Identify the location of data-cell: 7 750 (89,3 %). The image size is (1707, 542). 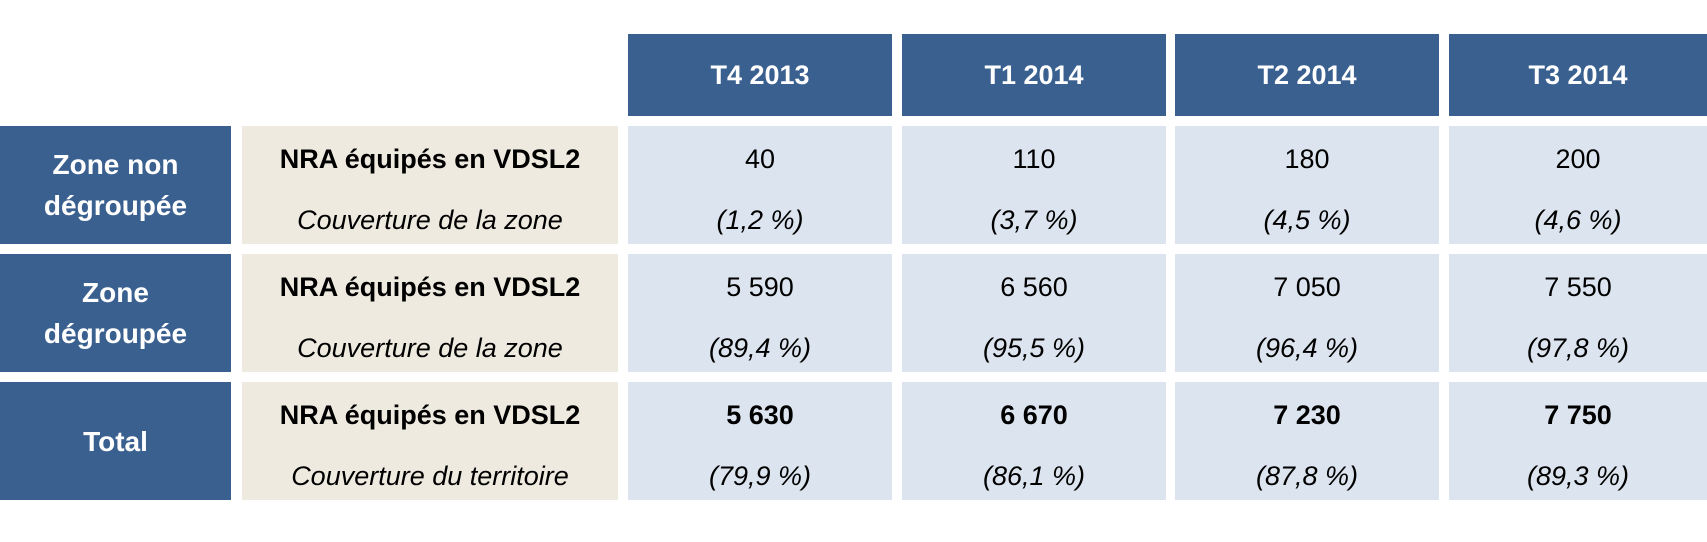
(1578, 441).